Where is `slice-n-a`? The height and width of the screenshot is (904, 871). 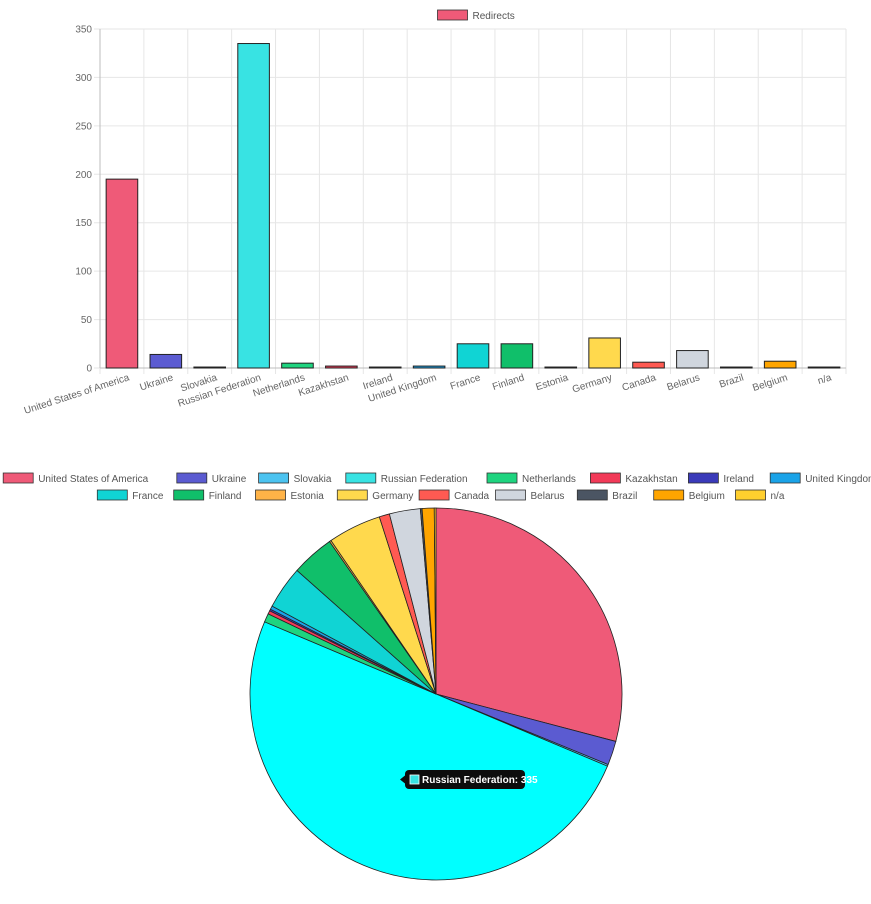 slice-n-a is located at coordinates (435, 601).